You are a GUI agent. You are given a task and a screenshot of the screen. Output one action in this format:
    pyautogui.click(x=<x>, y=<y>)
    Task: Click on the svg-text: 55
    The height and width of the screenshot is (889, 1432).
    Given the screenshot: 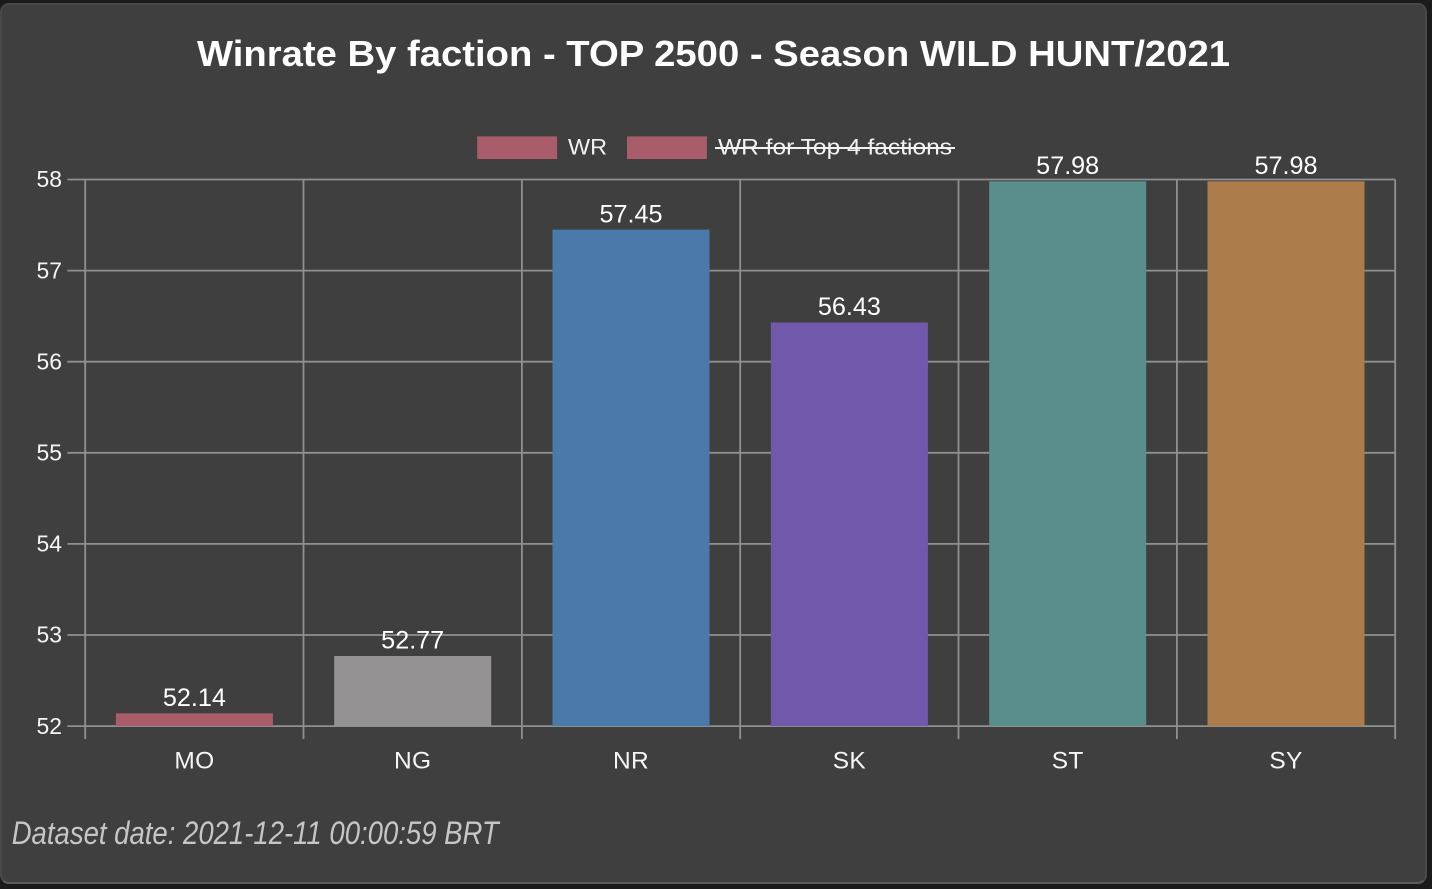 What is the action you would take?
    pyautogui.click(x=50, y=453)
    